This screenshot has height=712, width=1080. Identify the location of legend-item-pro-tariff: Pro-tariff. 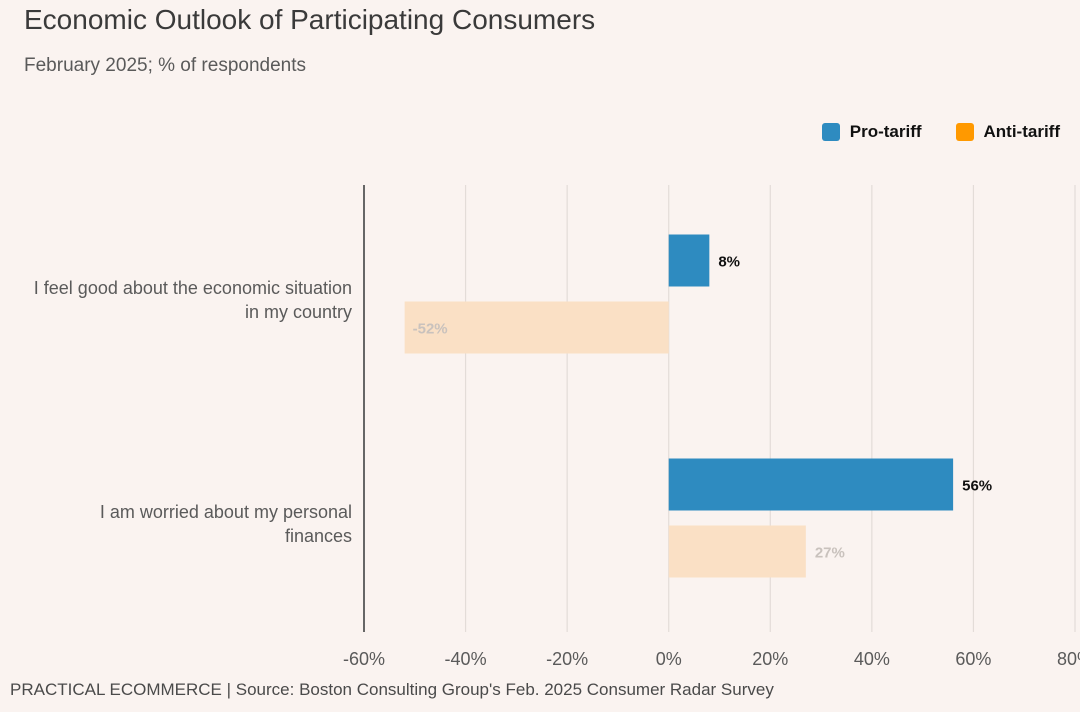
(871, 132).